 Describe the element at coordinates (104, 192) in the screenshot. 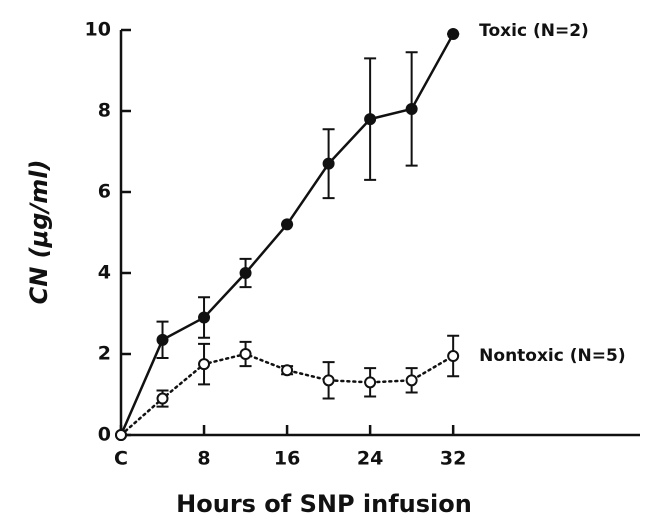

I see `y-tick-label: 6` at that location.